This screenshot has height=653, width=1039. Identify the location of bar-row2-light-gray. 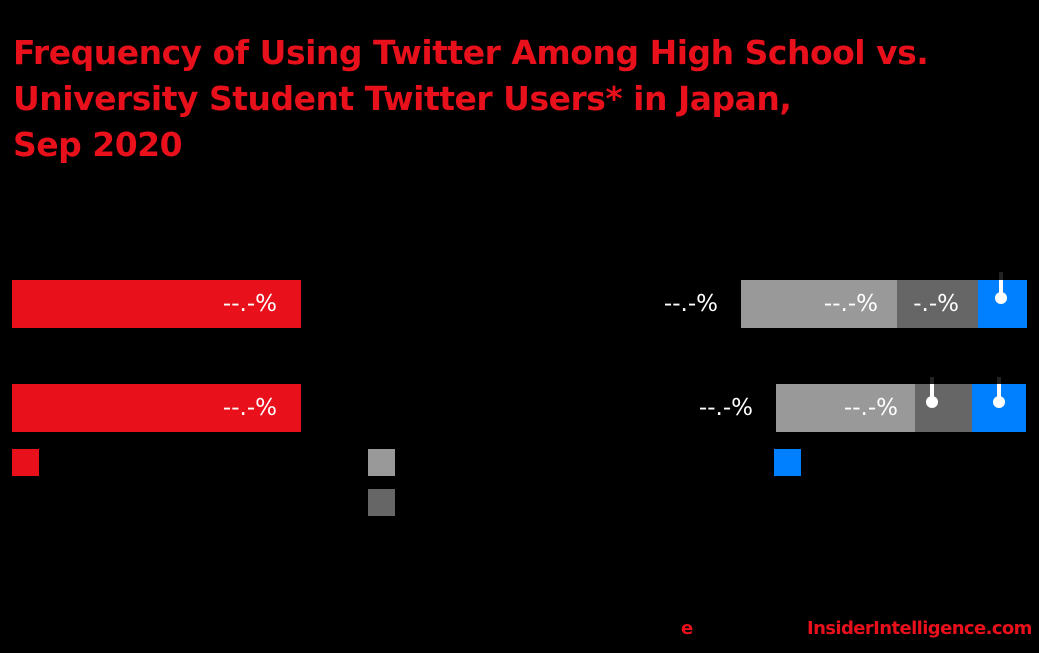
(845, 408).